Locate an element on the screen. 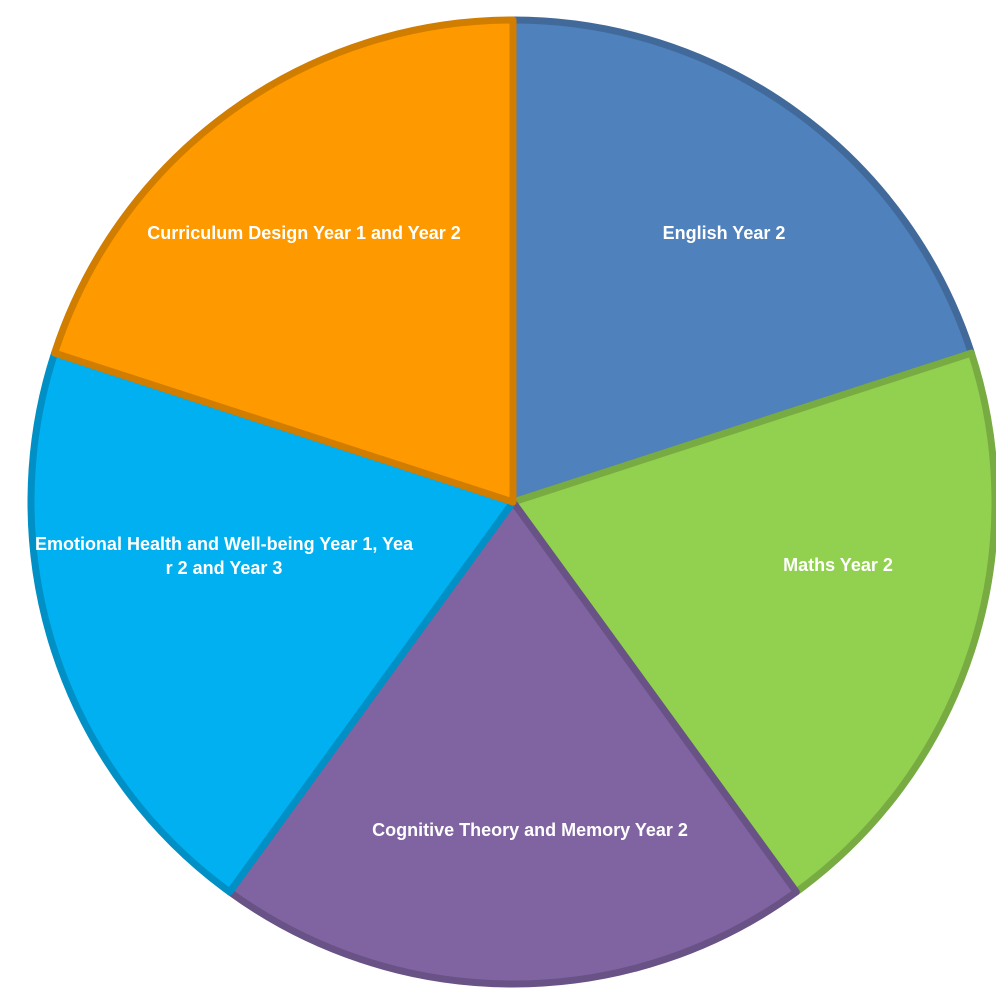 The width and height of the screenshot is (996, 1000). pie-slice-label-5: Curriculum Design Year 1 and Year 2 is located at coordinates (303, 233).